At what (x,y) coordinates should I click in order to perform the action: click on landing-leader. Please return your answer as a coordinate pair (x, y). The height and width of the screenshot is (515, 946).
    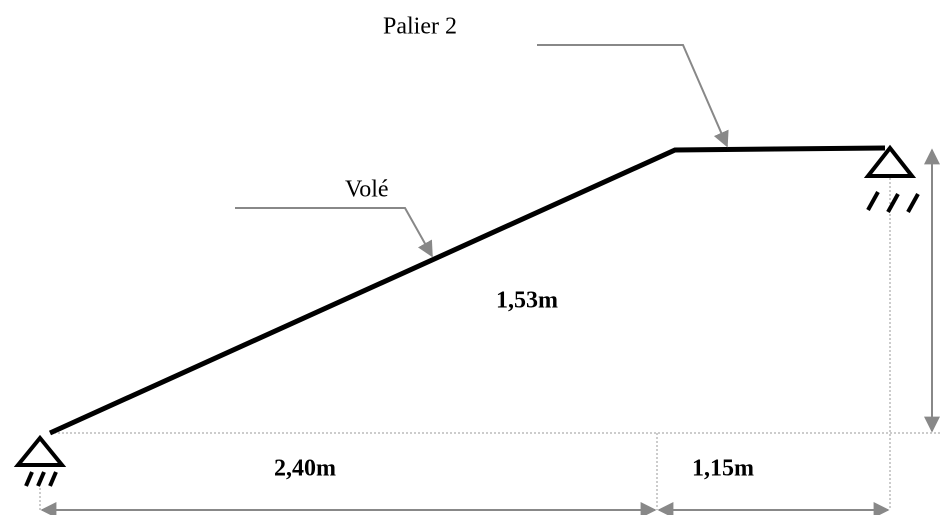
    Looking at the image, I should click on (633, 96).